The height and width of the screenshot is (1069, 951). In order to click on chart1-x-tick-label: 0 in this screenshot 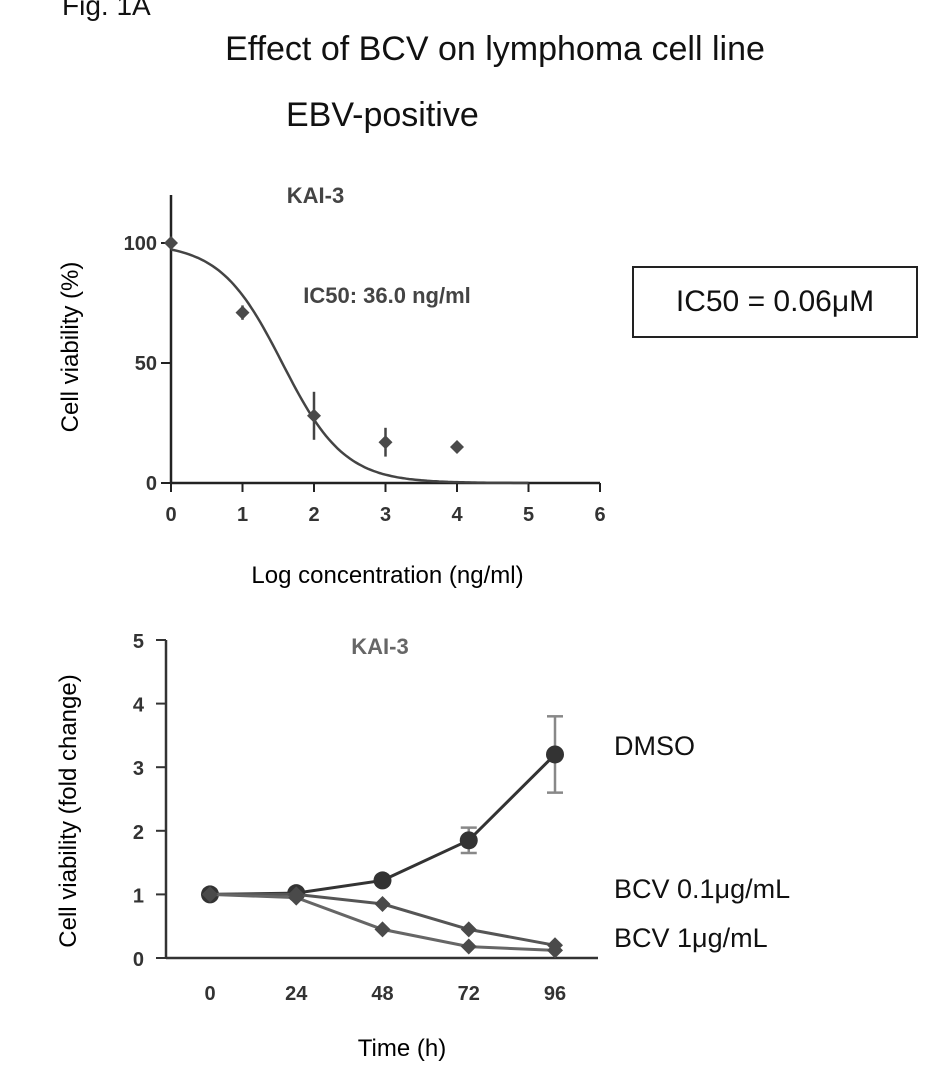, I will do `click(170, 515)`.